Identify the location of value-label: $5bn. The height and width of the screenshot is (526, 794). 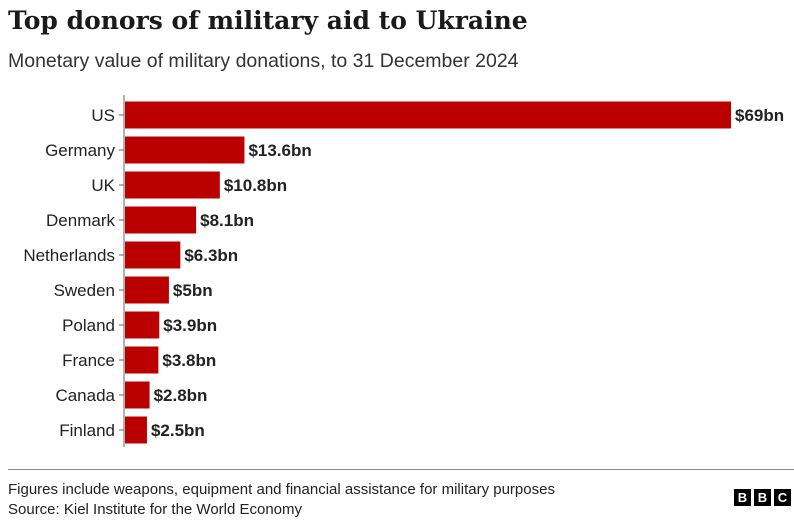
(193, 290).